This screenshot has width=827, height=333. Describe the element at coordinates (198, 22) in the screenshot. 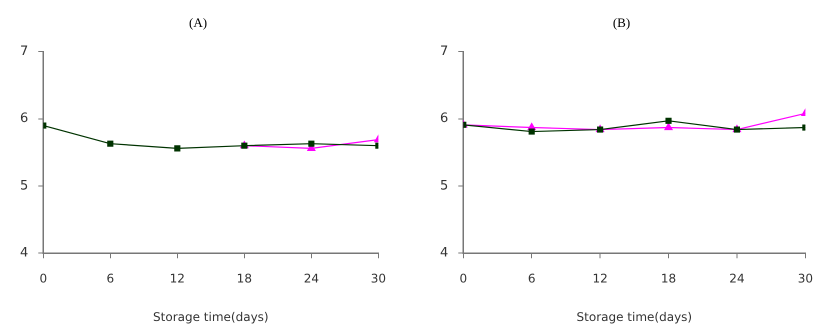

I see `chart-title: (A)` at that location.